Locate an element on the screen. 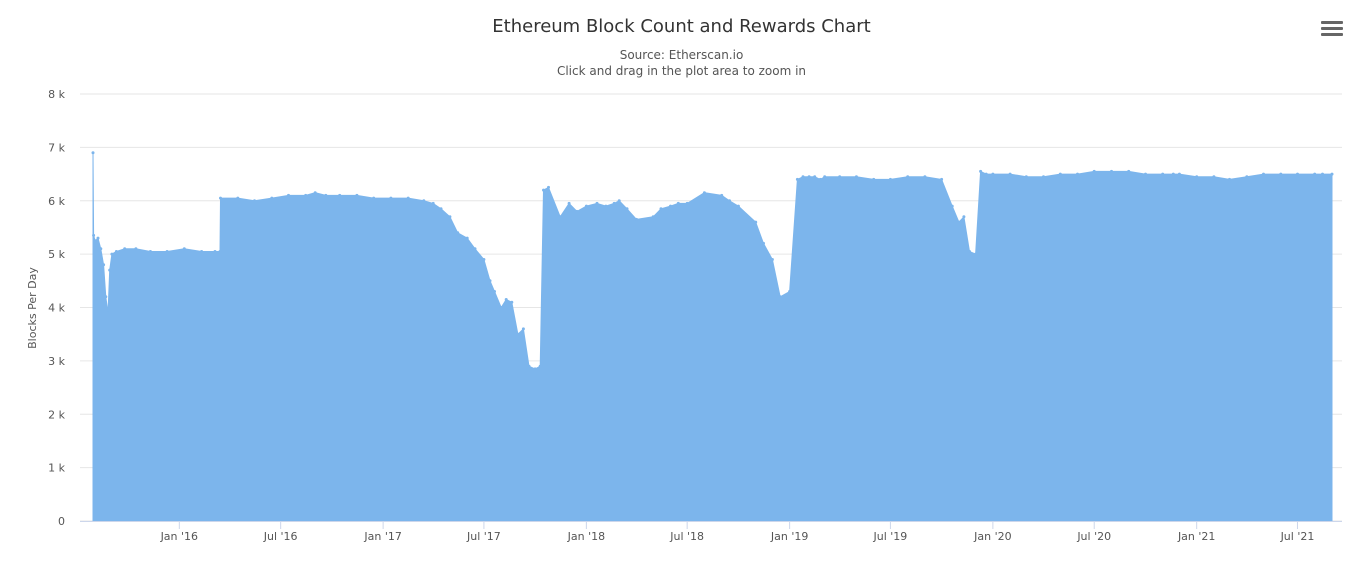 Image resolution: width=1363 pixels, height=578 pixels. context-menu-icon is located at coordinates (1332, 30).